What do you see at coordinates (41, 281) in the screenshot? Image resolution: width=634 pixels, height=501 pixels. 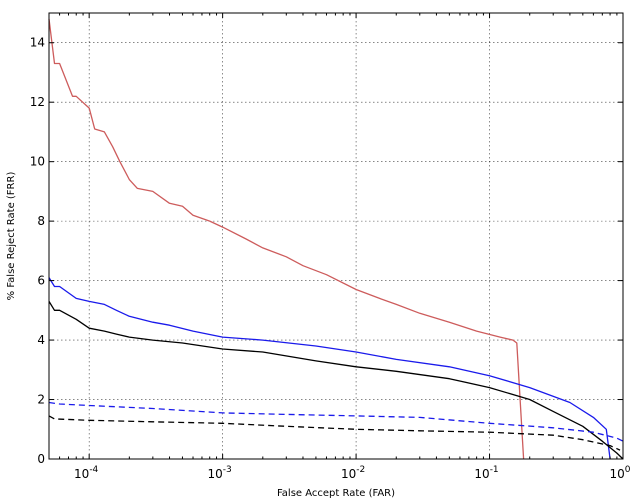 I see `y-tick-label: 6` at bounding box center [41, 281].